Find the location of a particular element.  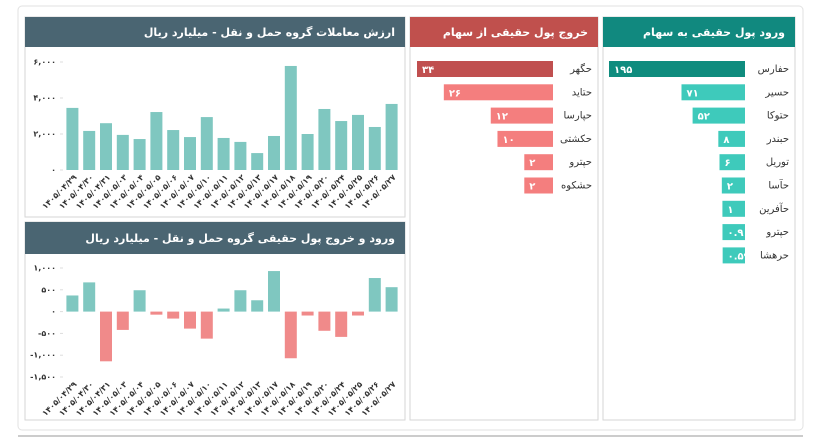

value-label: ۱ is located at coordinates (730, 210).